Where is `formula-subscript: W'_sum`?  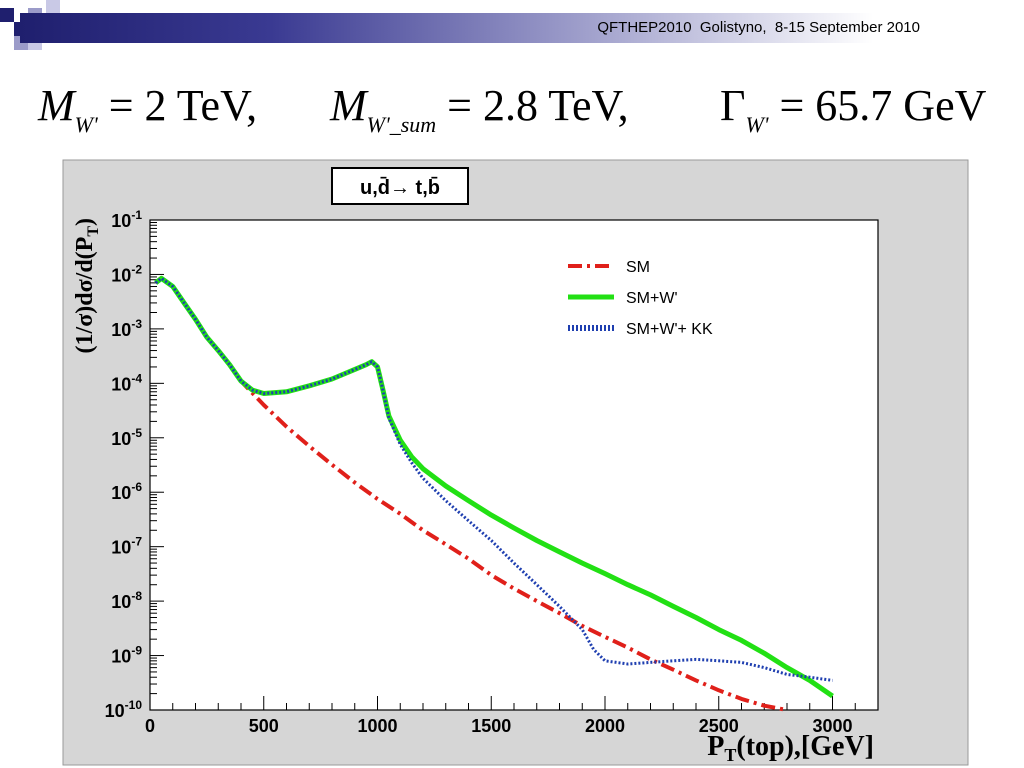 formula-subscript: W'_sum is located at coordinates (401, 124).